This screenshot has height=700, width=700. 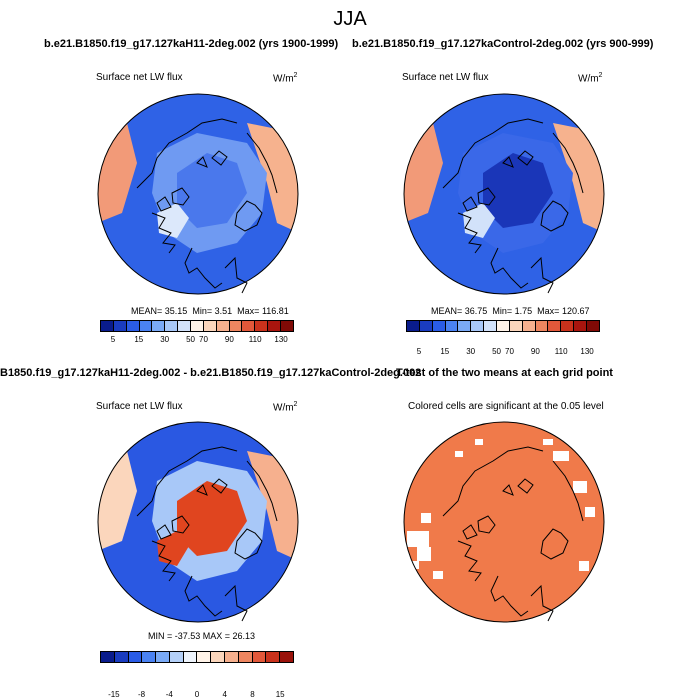 I want to click on colorbar-tick-label: 70, so click(x=509, y=351).